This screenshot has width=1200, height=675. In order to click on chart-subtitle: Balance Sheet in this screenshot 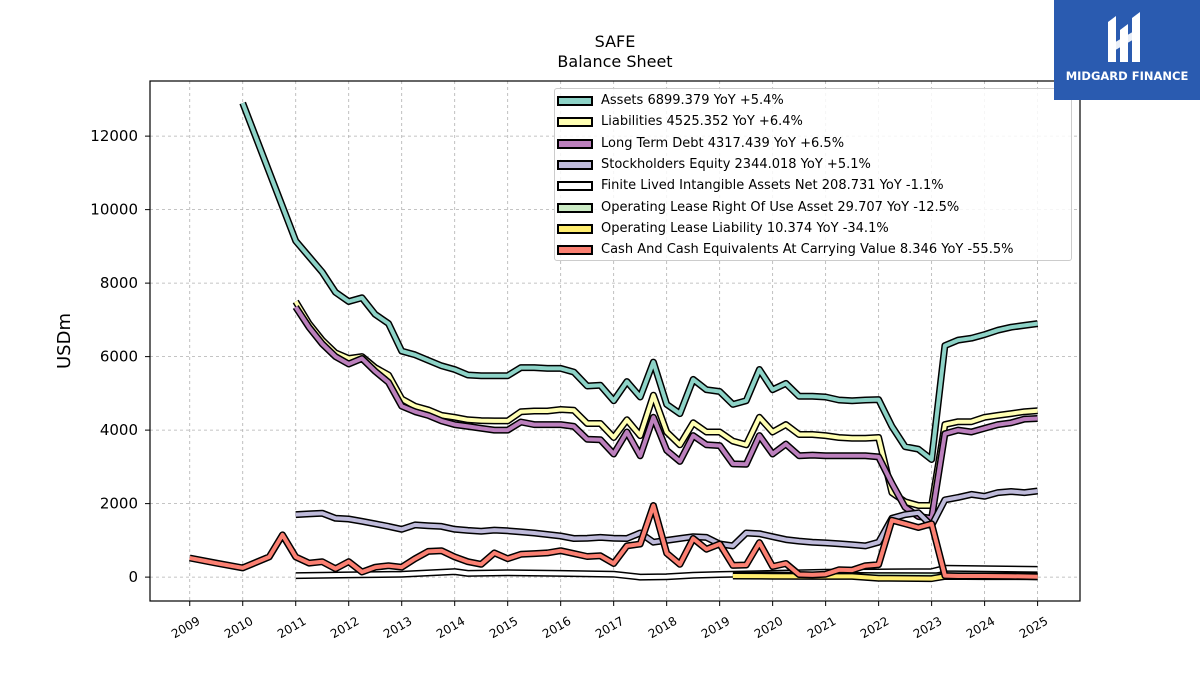, I will do `click(615, 61)`.